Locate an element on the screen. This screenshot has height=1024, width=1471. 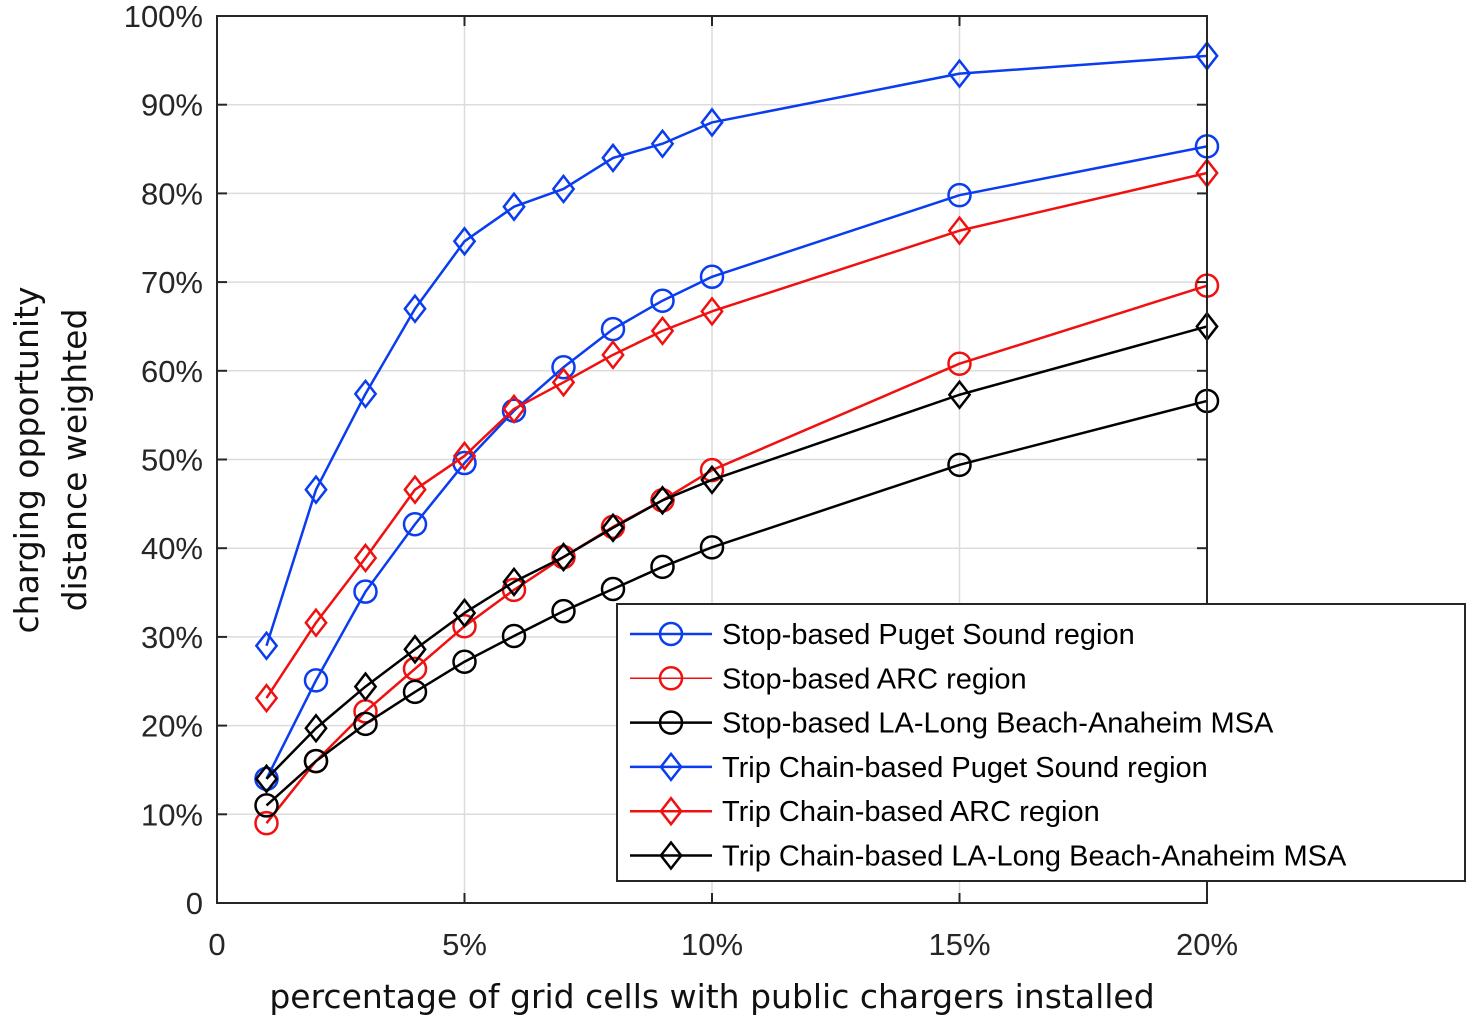
y-tick-label: 50% is located at coordinates (172, 460).